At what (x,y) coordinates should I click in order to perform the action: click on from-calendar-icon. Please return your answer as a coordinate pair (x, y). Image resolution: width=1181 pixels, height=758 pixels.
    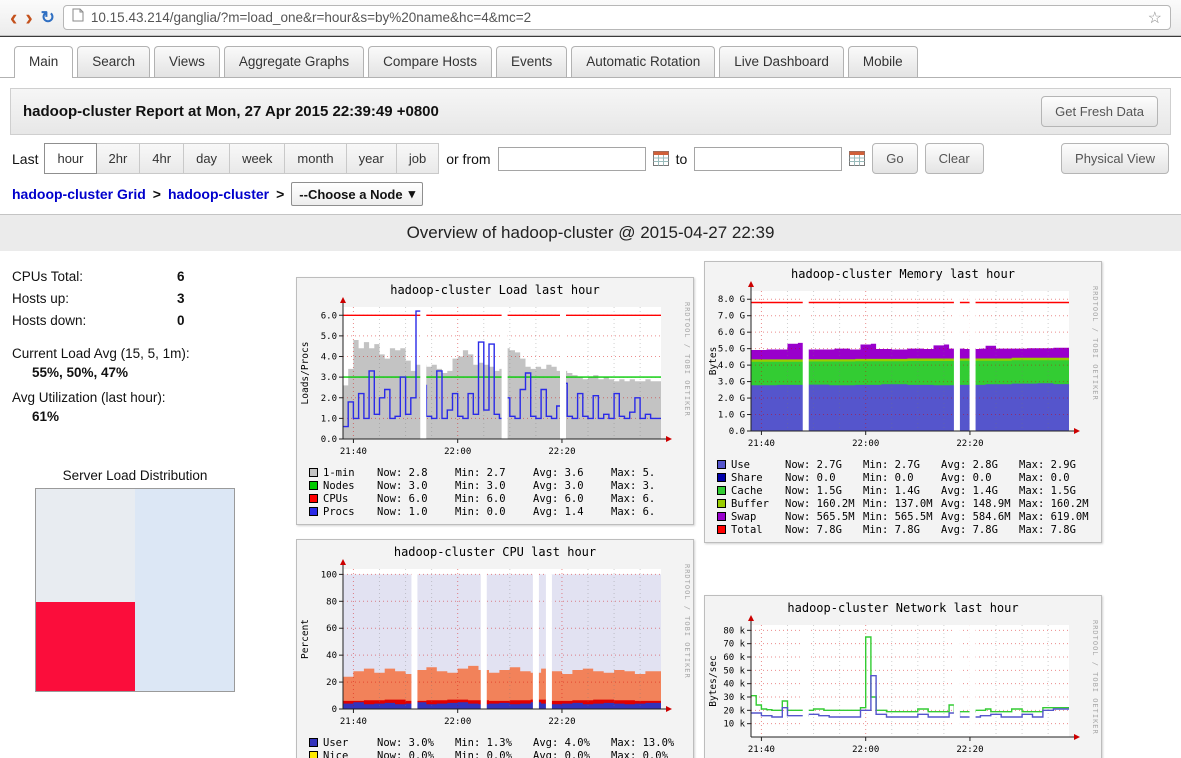
    Looking at the image, I should click on (660, 158).